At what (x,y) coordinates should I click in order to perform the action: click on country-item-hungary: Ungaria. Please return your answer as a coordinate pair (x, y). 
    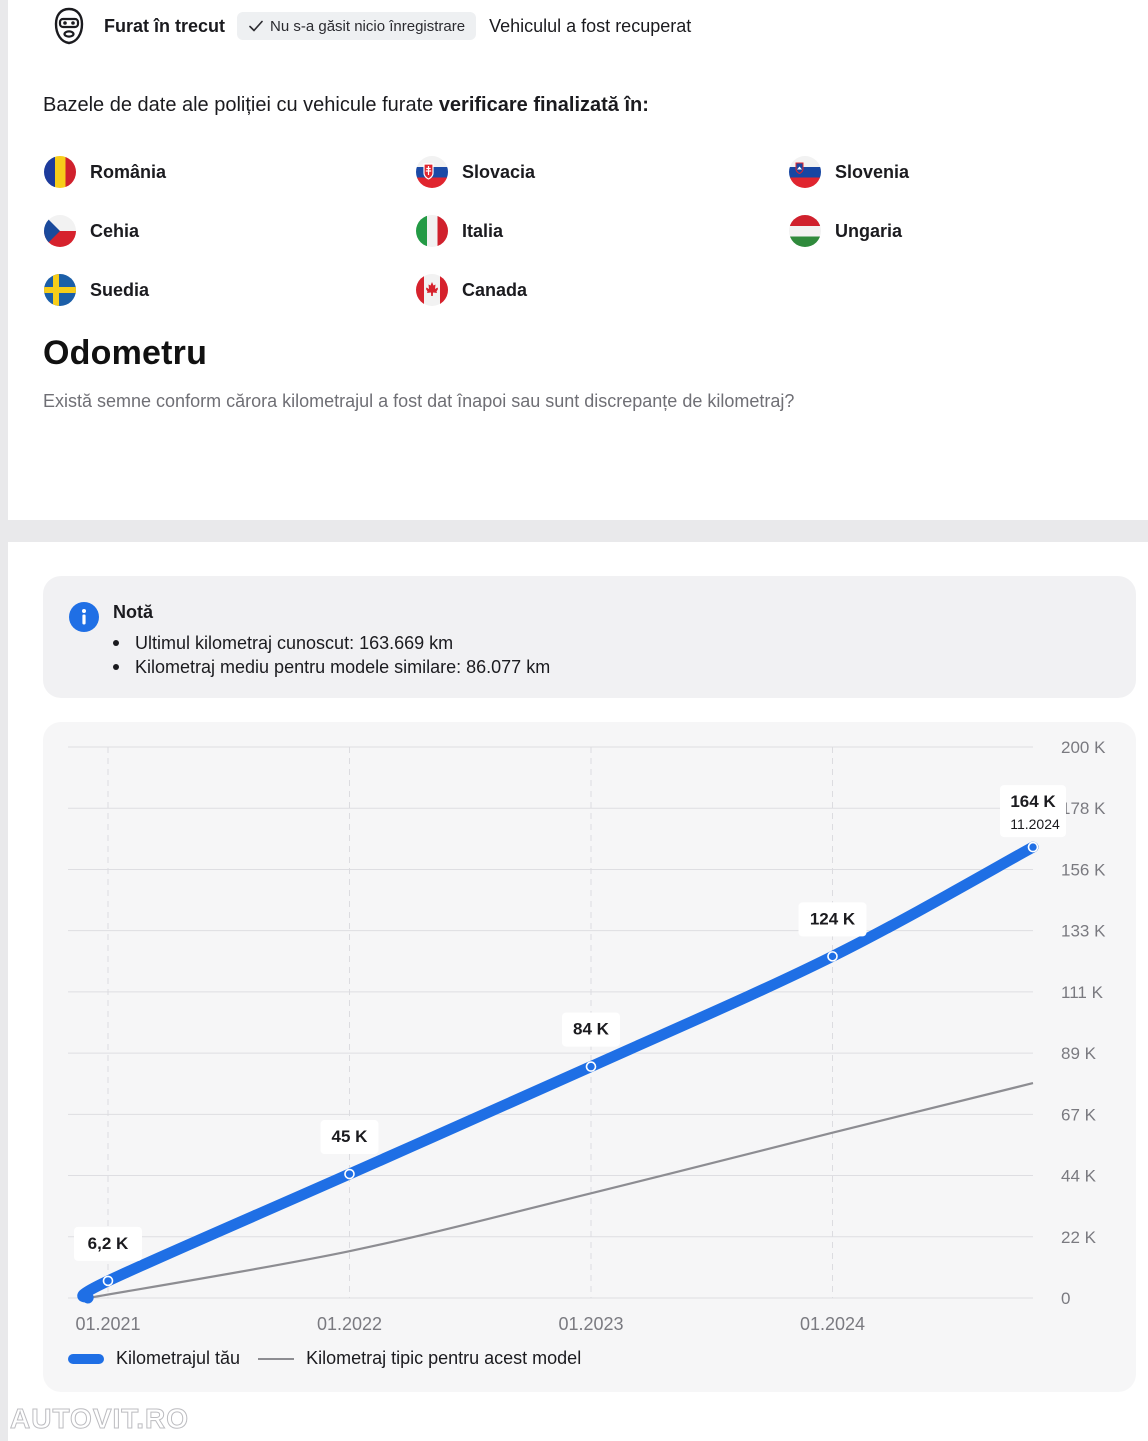
    Looking at the image, I should click on (845, 231).